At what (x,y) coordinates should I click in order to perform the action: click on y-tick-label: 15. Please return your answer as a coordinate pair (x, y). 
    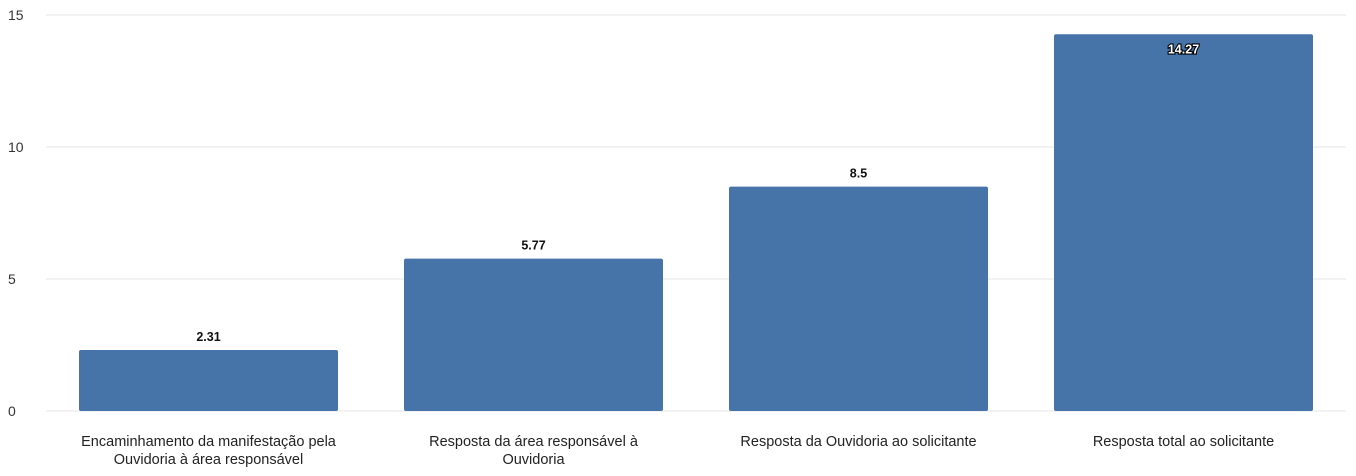
    Looking at the image, I should click on (16, 15).